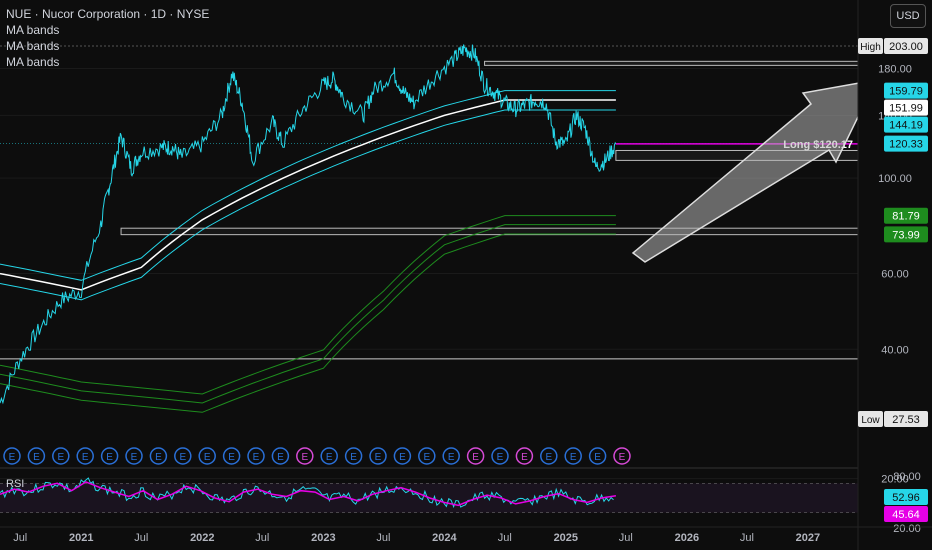 The height and width of the screenshot is (550, 932). I want to click on earnings-marker-9: E, so click(231, 456).